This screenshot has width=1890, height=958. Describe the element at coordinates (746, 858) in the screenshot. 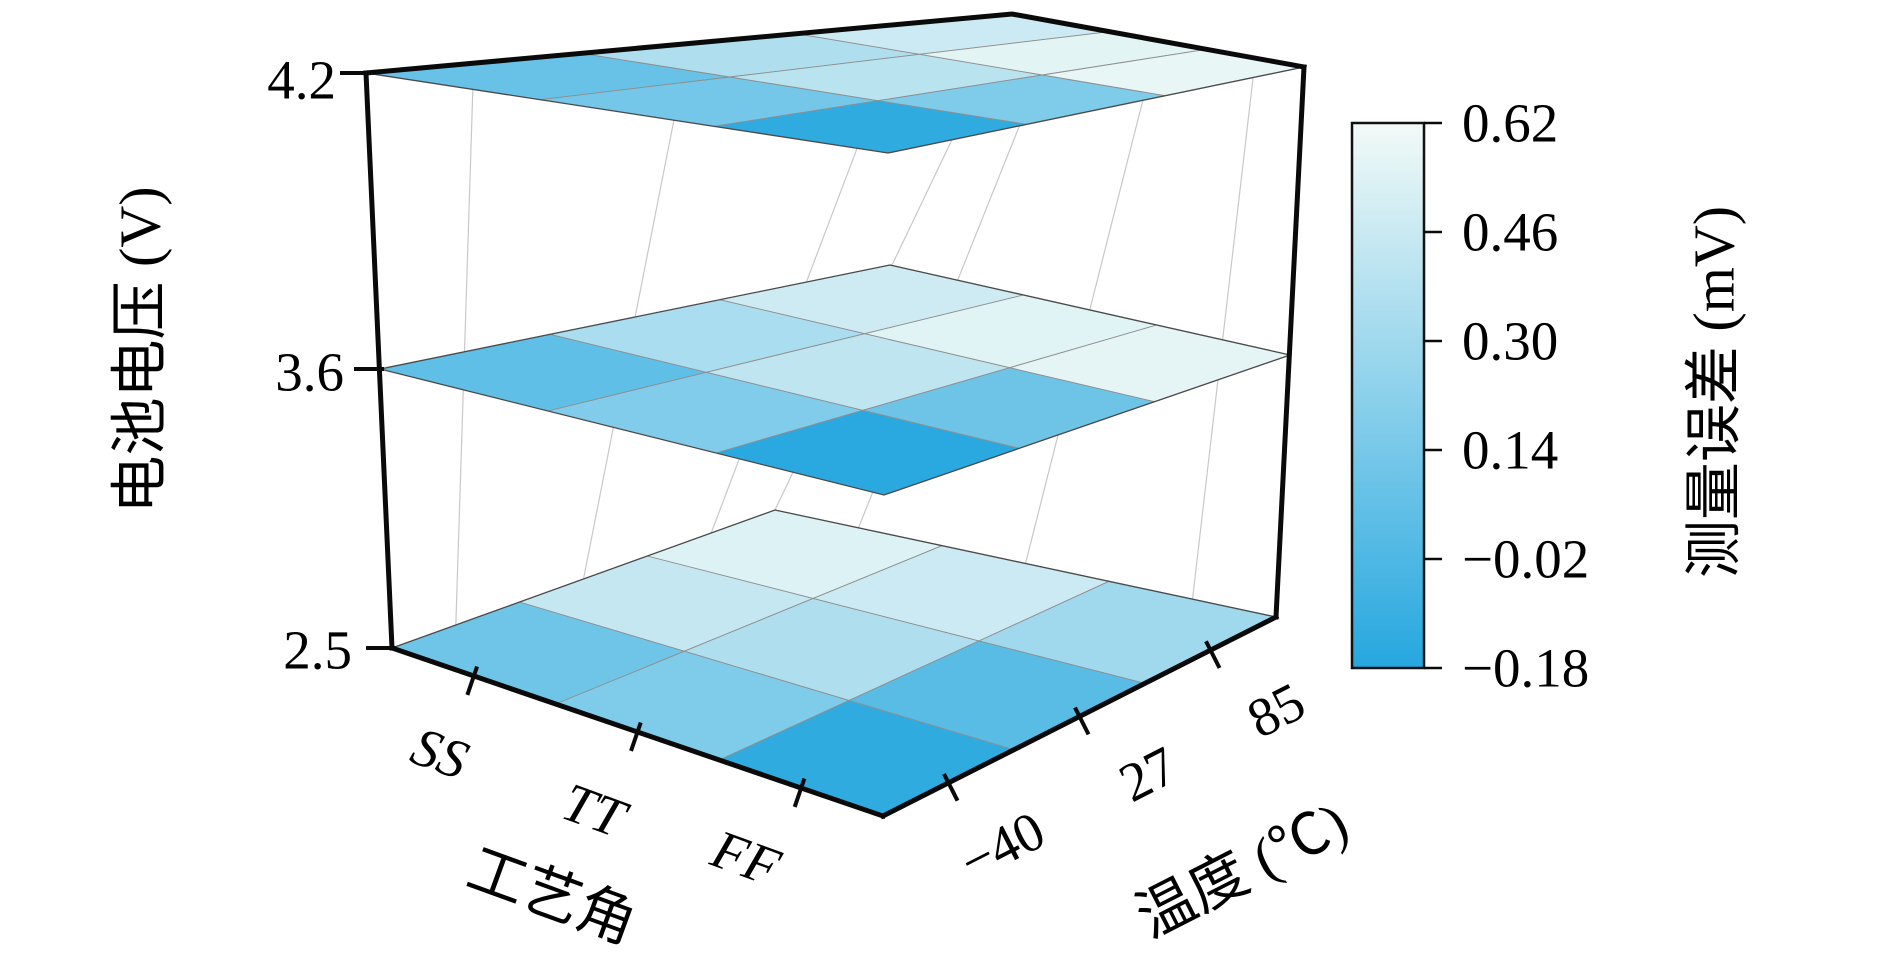

I see `x-tick-ff: FF` at that location.